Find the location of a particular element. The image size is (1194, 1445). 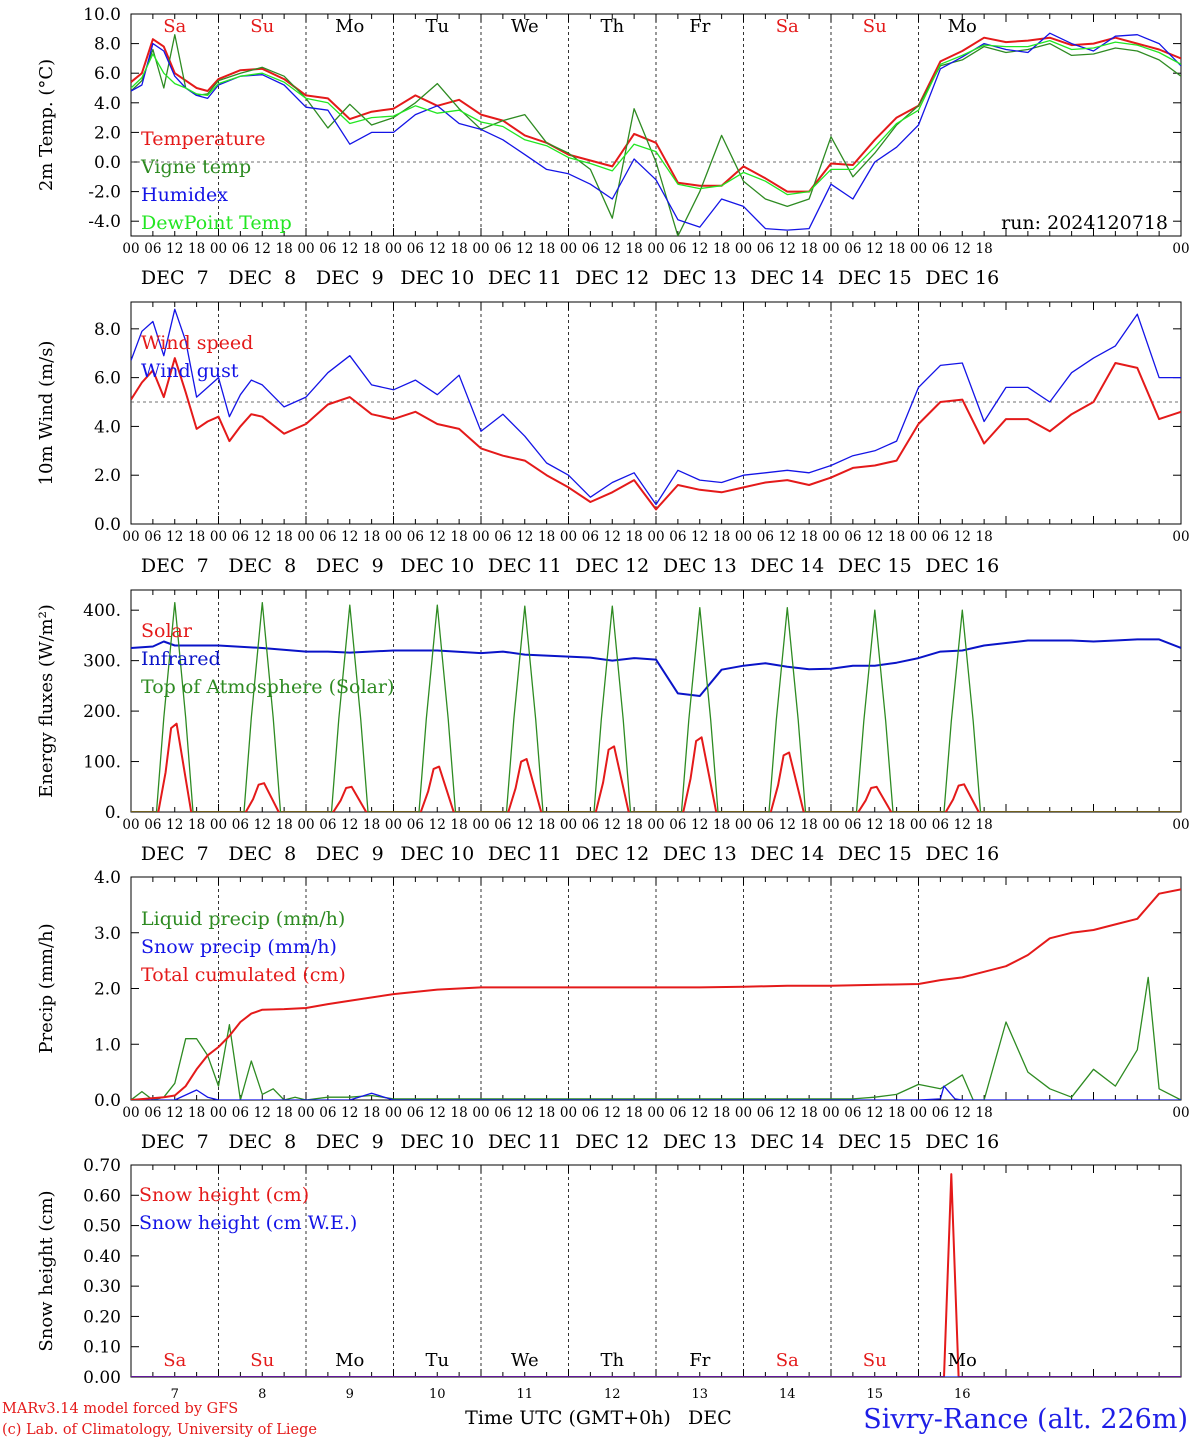

legend-entry-2: Vigne temp is located at coordinates (195, 167).